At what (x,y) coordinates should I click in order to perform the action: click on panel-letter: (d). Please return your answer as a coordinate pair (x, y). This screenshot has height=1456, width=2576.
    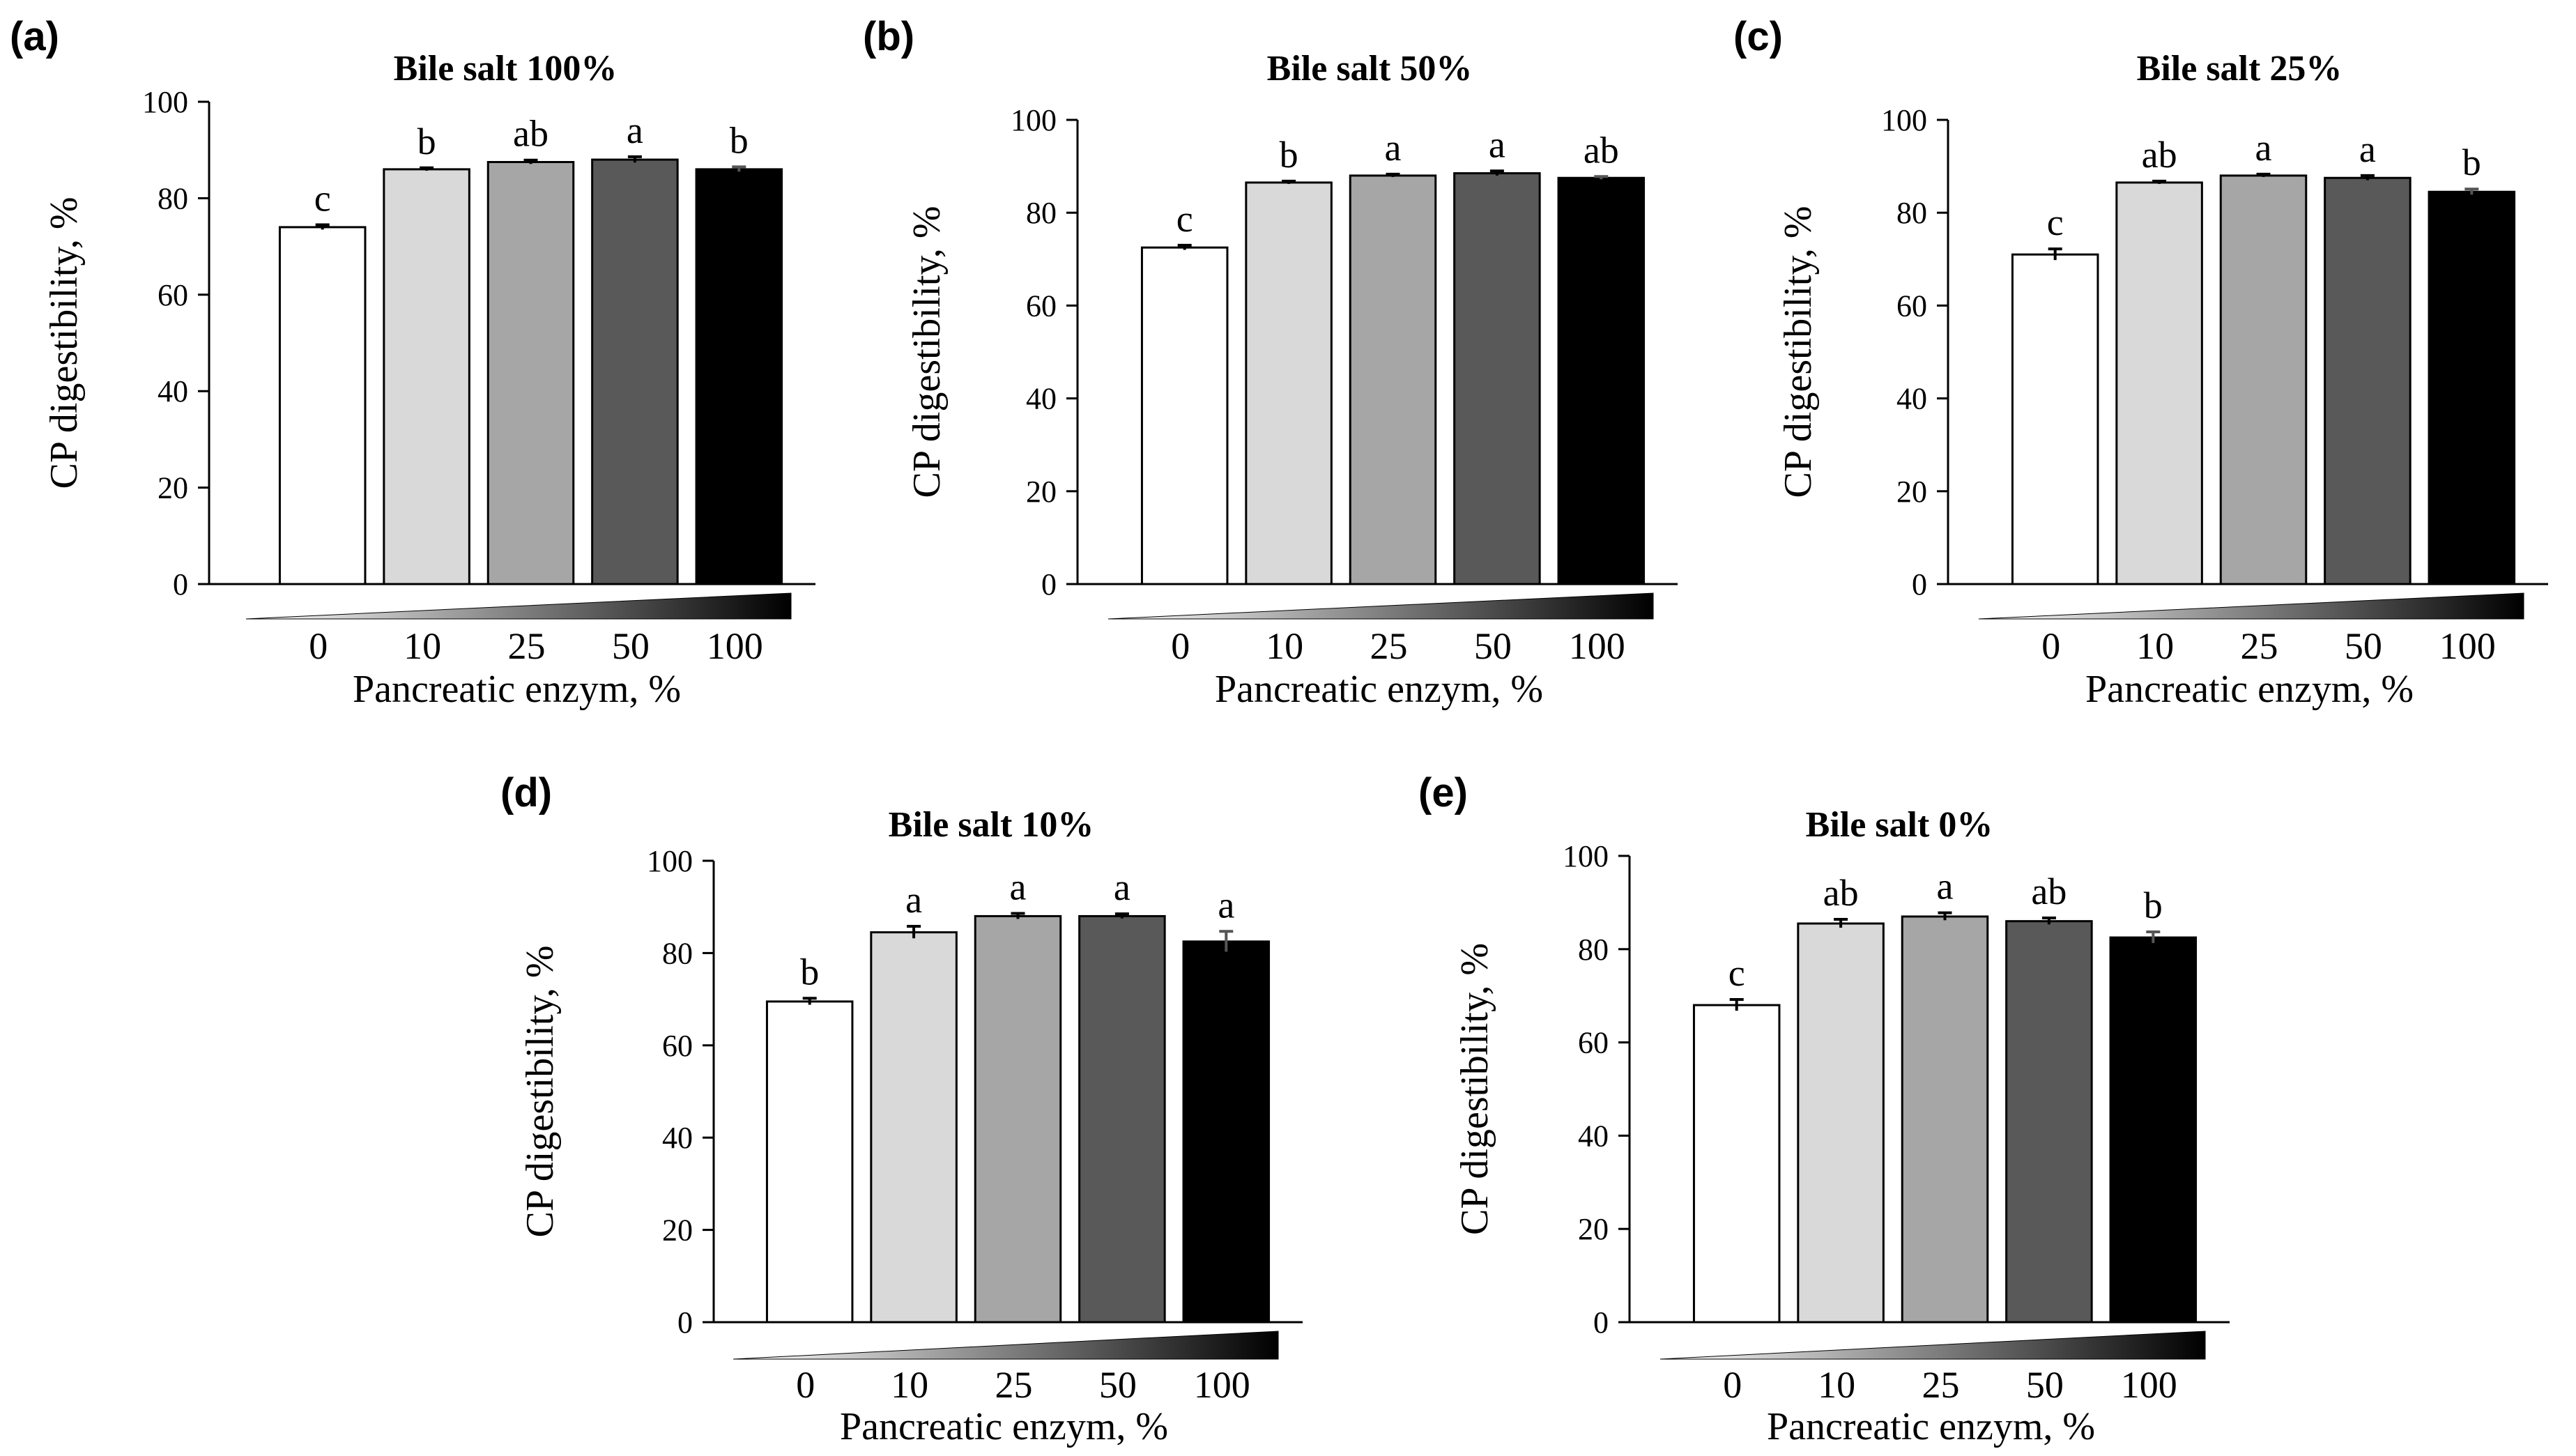
    Looking at the image, I should click on (526, 793).